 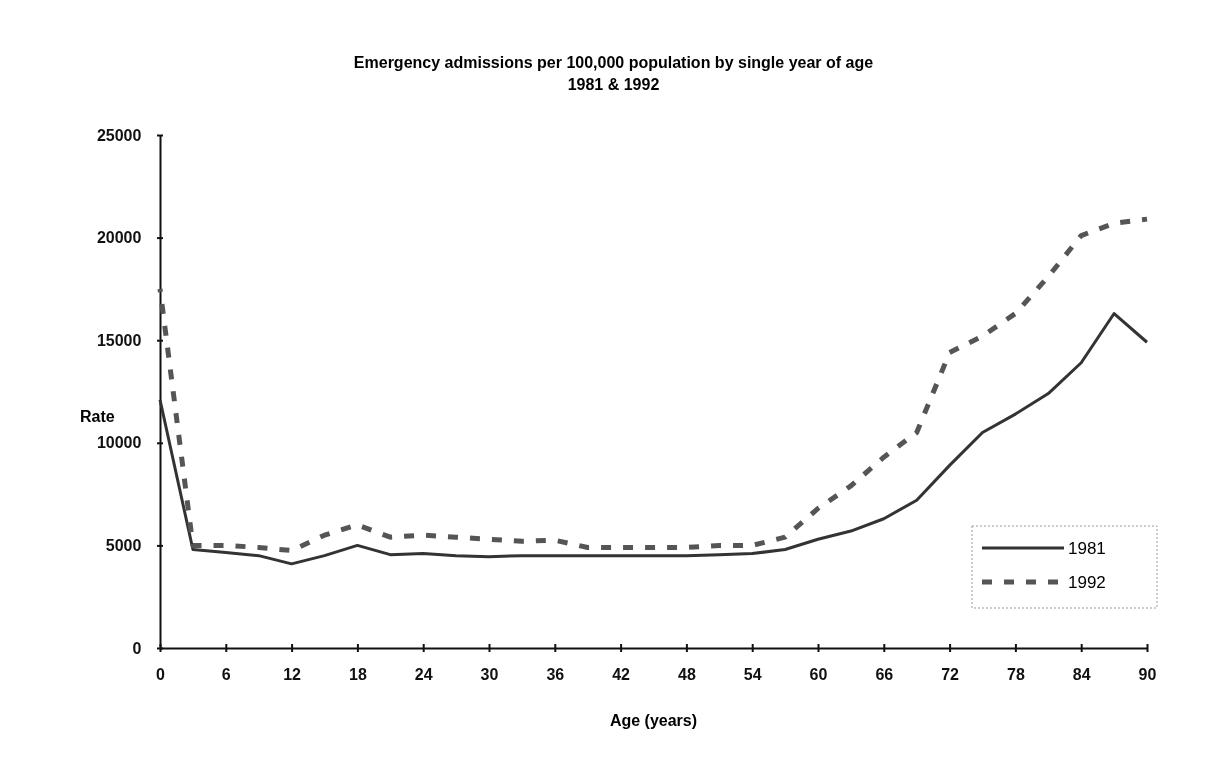 What do you see at coordinates (1016, 674) in the screenshot?
I see `x-tick-label: 78` at bounding box center [1016, 674].